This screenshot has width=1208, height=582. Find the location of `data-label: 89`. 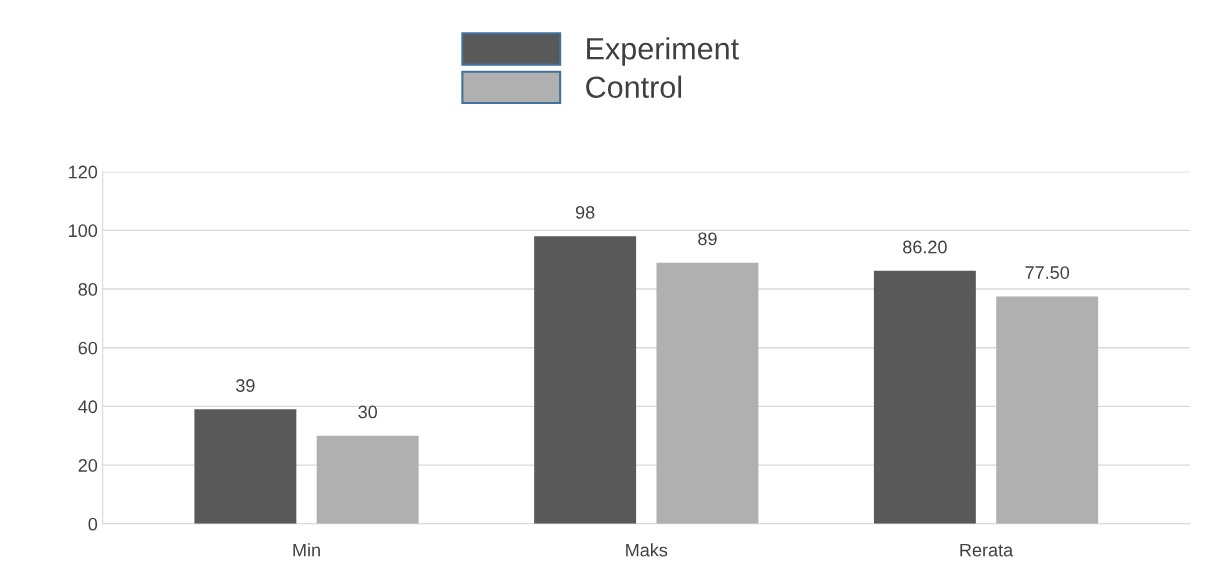

data-label: 89 is located at coordinates (707, 239).